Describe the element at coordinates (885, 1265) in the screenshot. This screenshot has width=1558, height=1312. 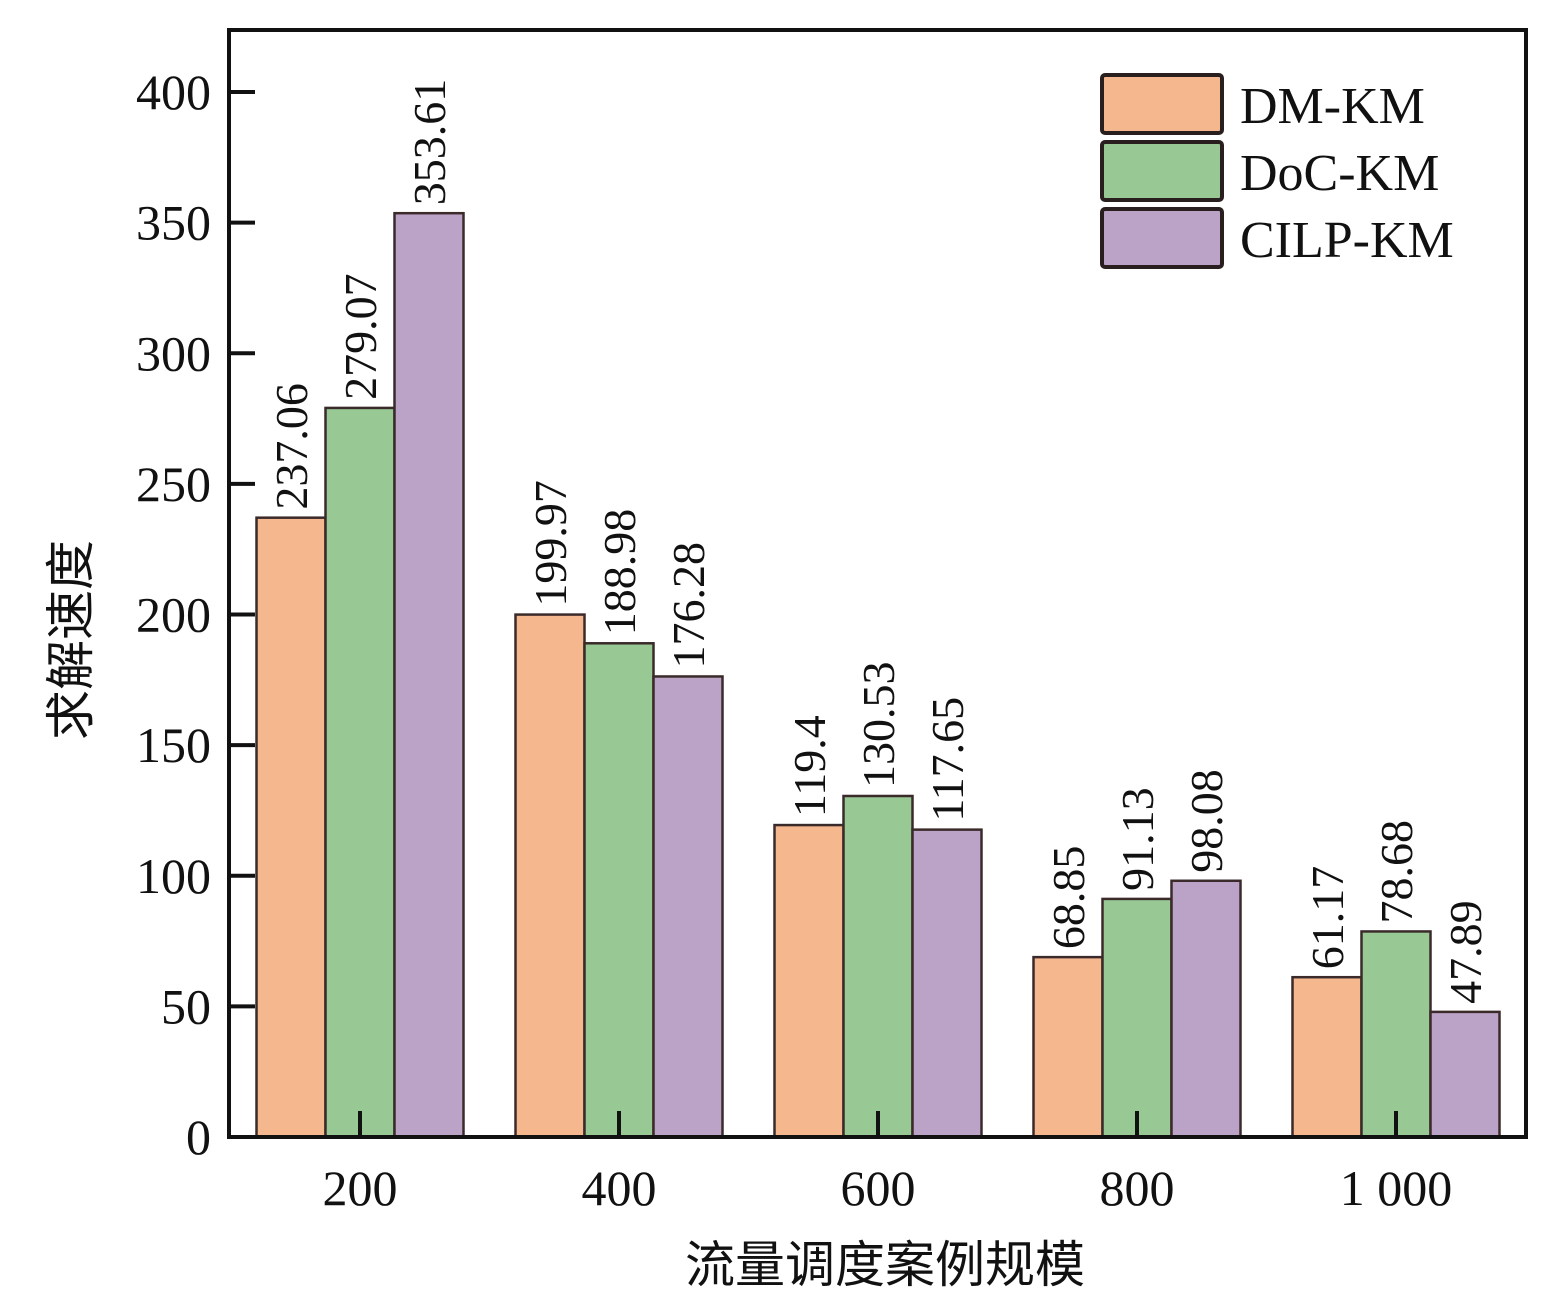
I see `x-axis-label: 流量调度案例规模` at that location.